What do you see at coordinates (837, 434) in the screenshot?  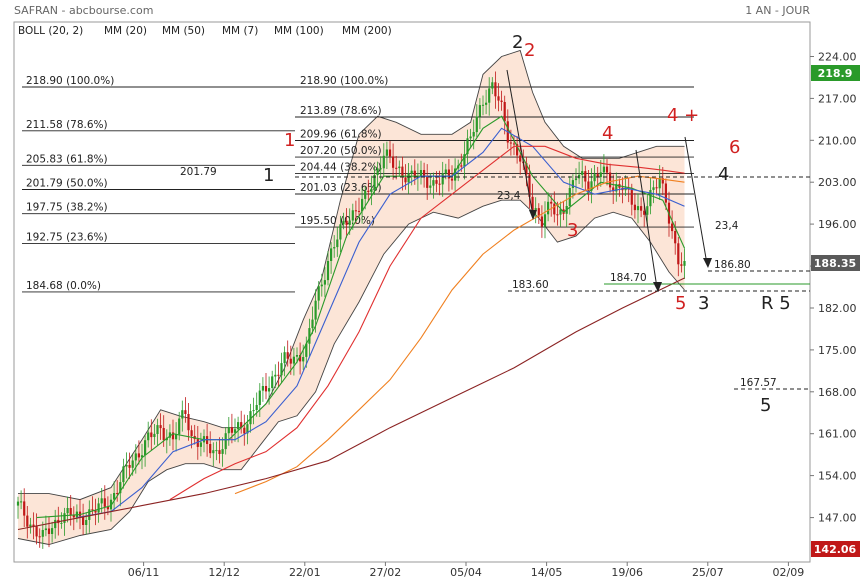 I see `y-tick-label: 161.00` at bounding box center [837, 434].